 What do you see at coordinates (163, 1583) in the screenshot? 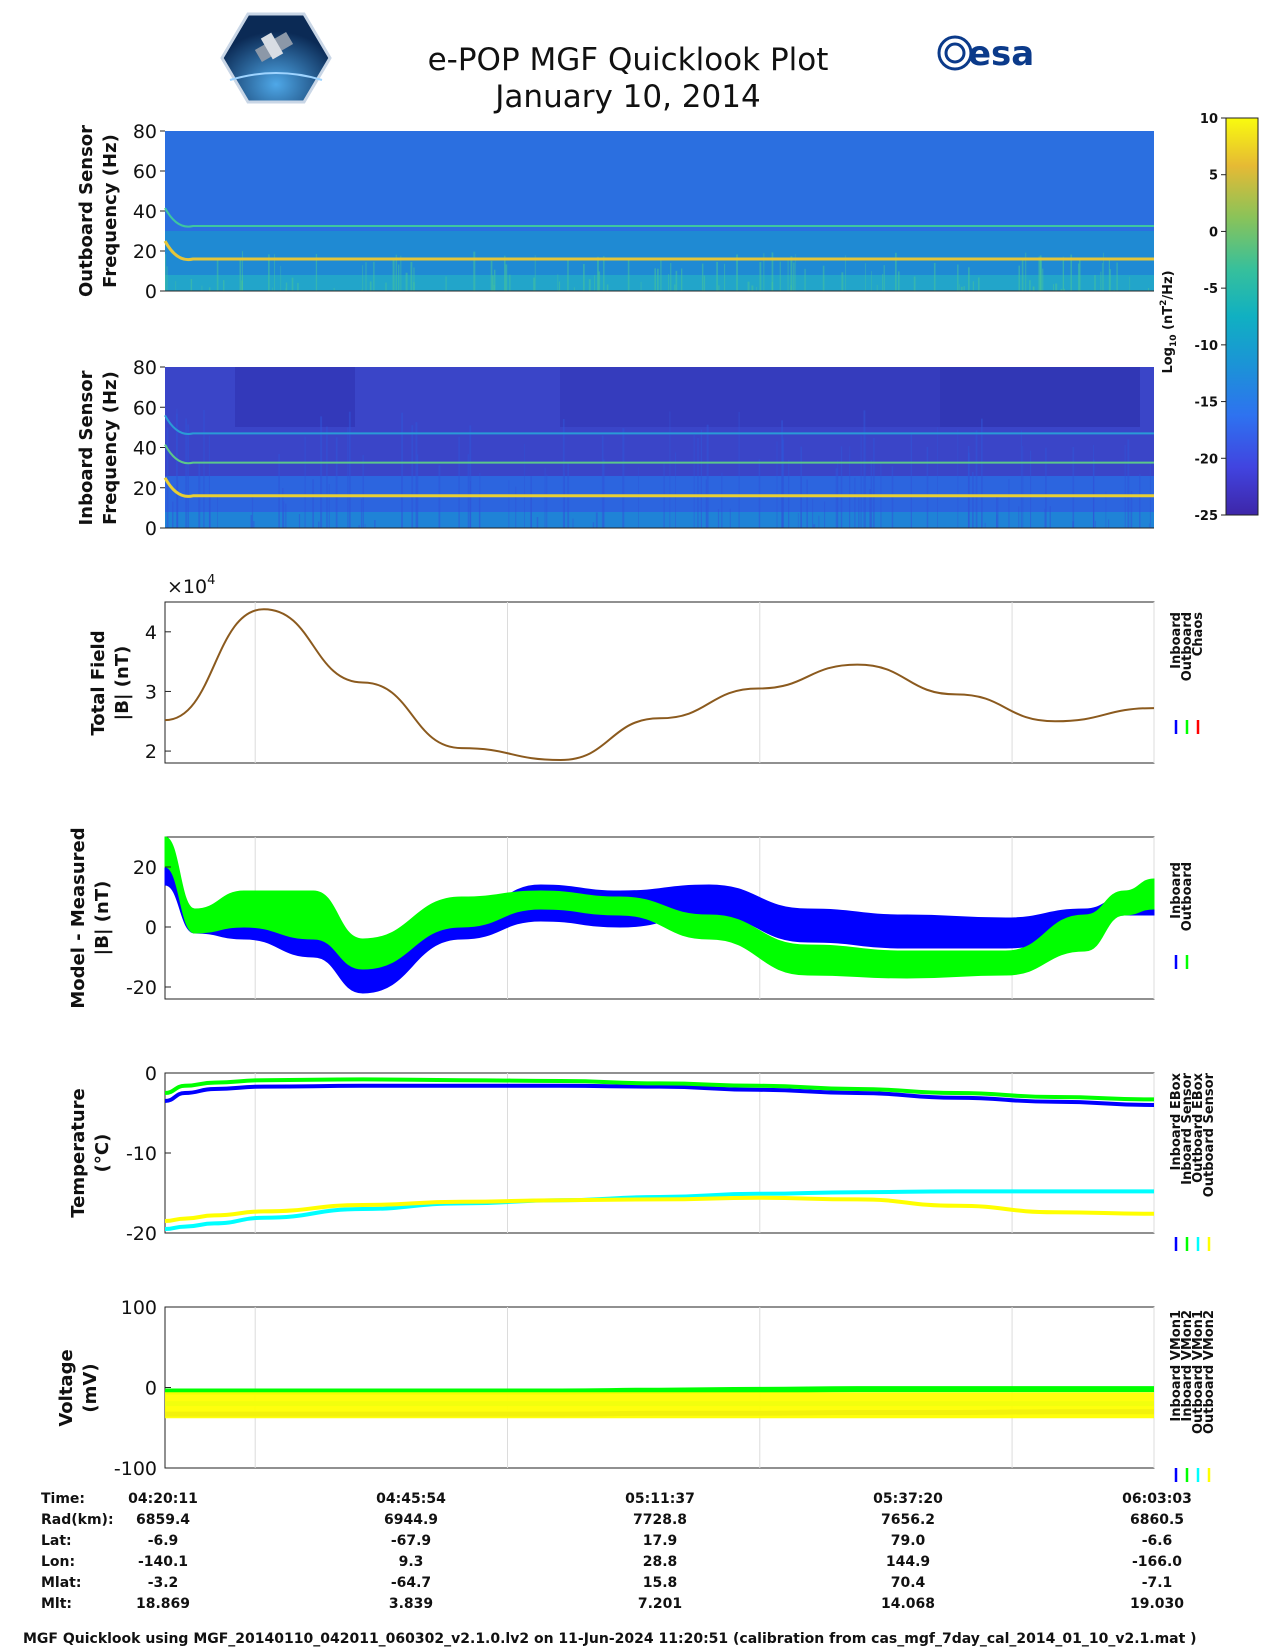
I see `orbit-cell: -3.2` at bounding box center [163, 1583].